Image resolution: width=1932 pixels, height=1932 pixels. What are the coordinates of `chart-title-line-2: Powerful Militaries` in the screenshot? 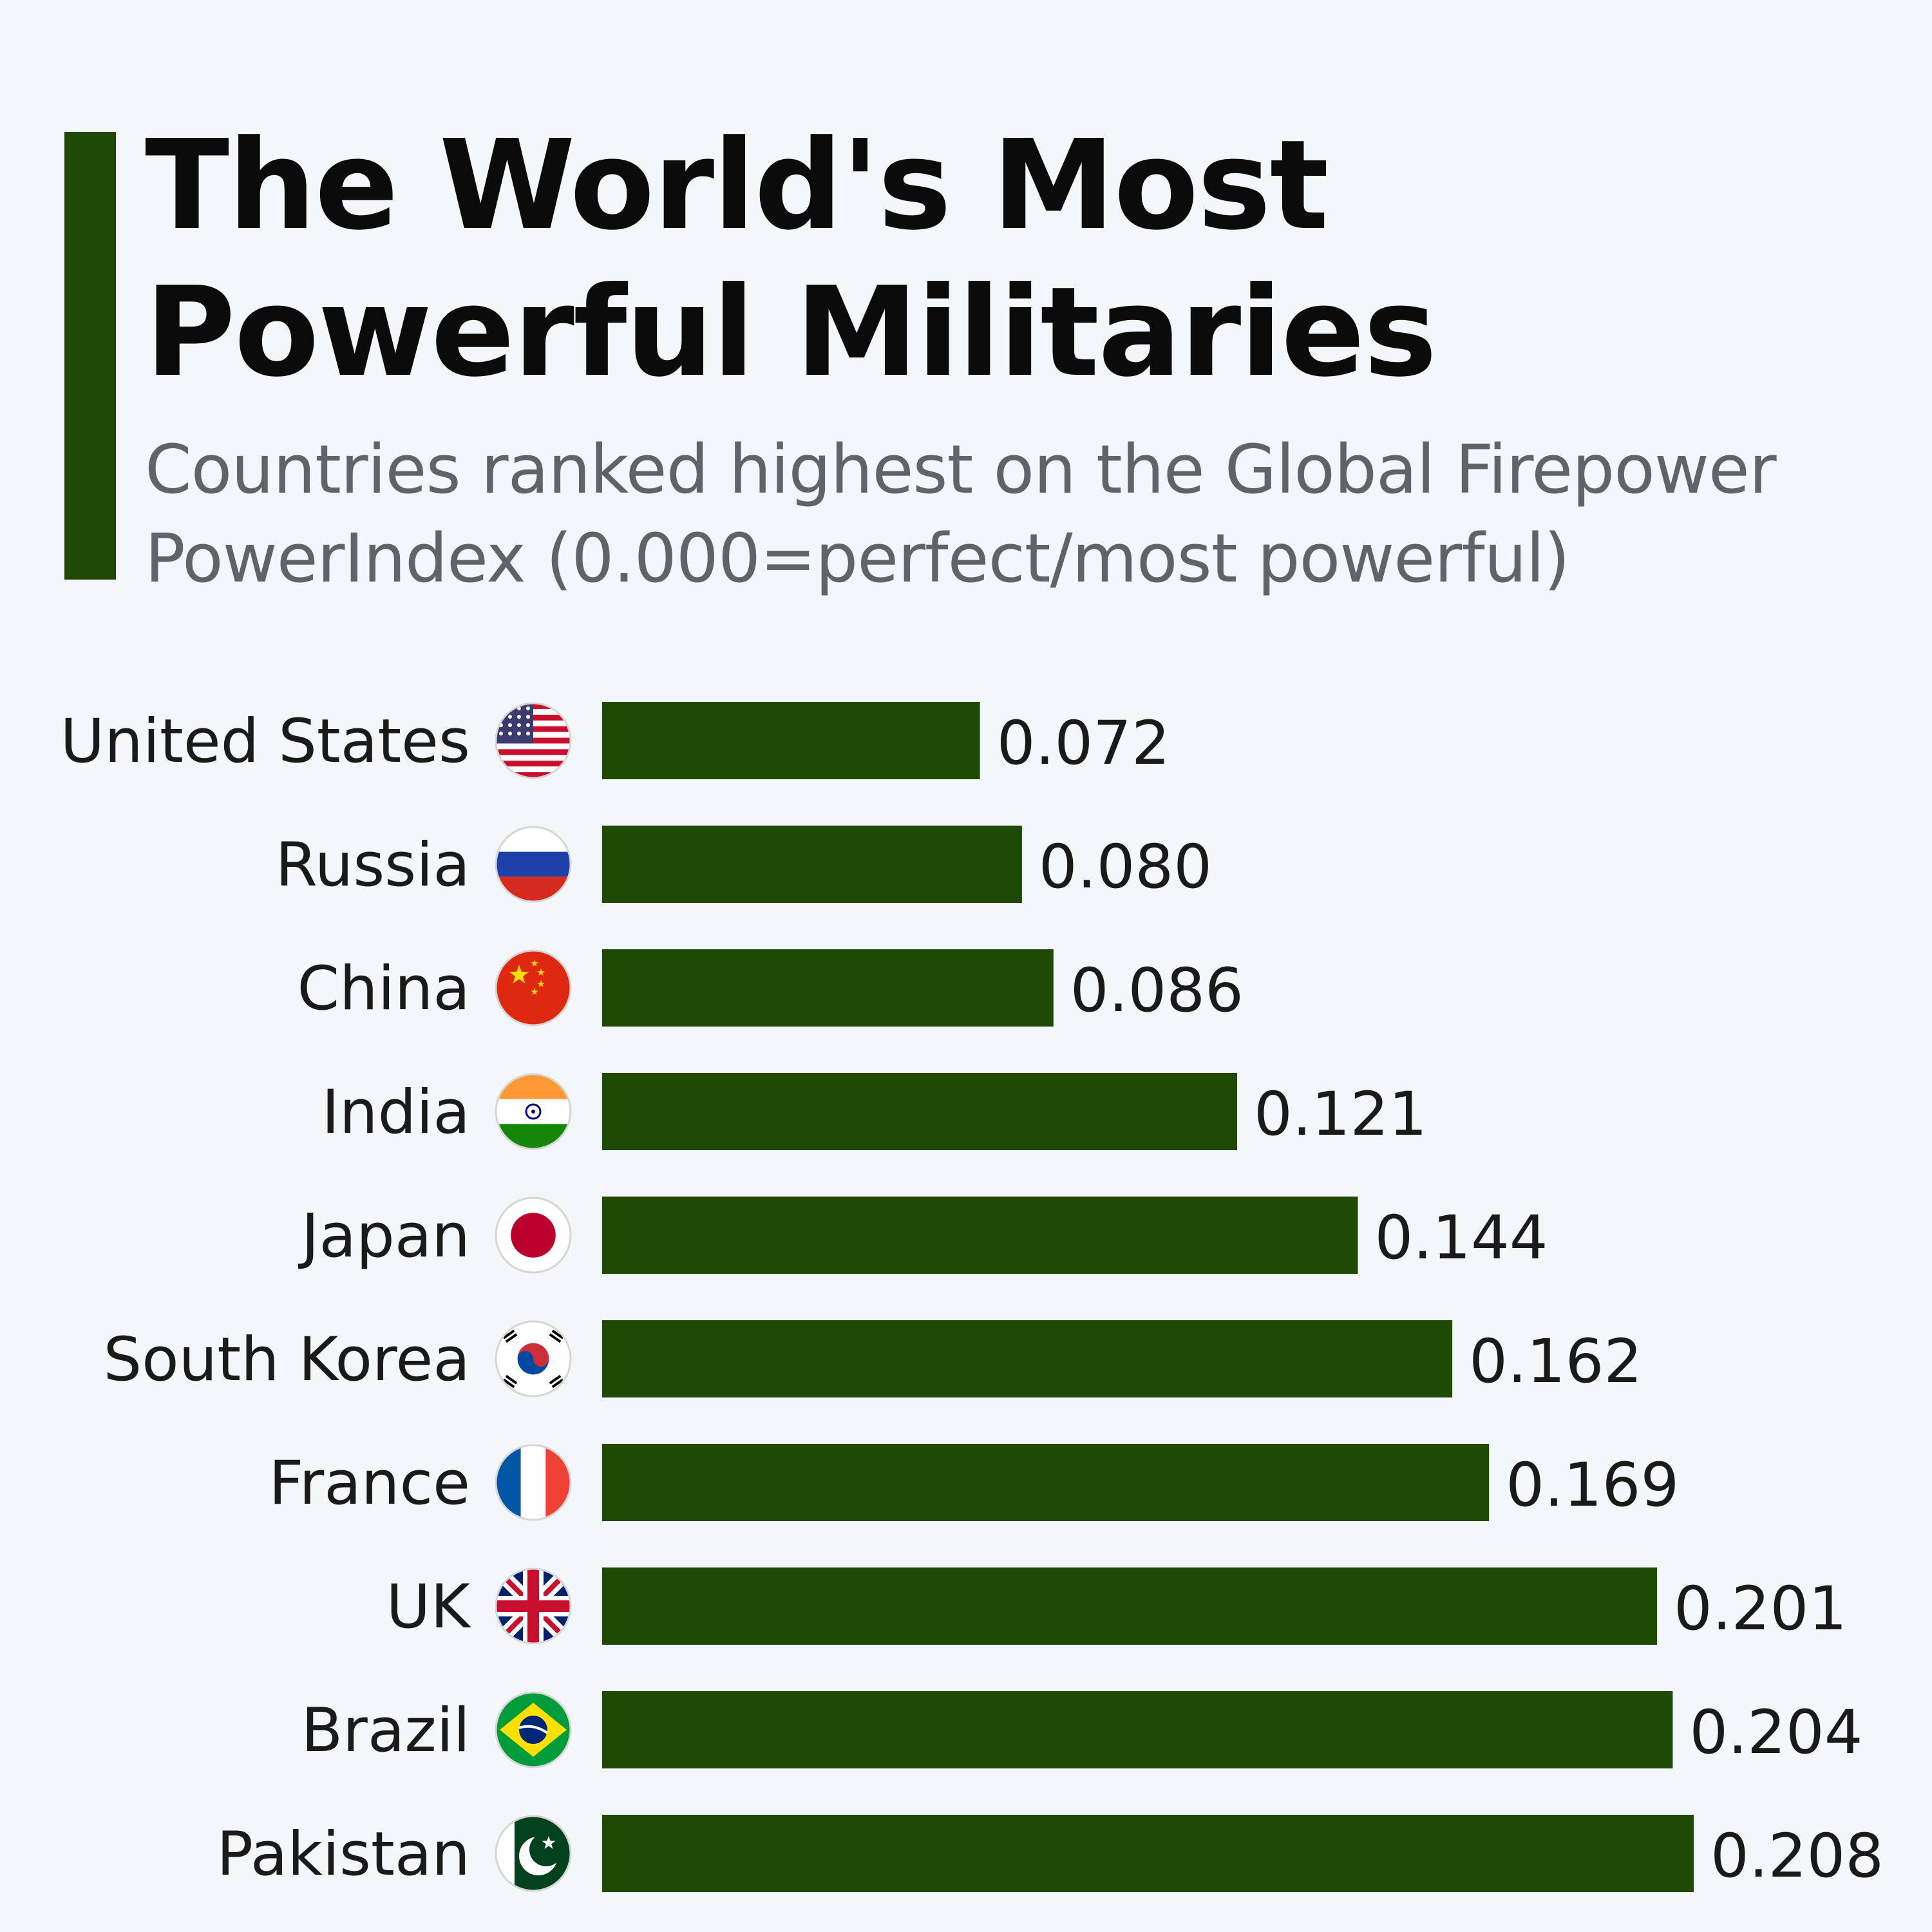 It's located at (791, 333).